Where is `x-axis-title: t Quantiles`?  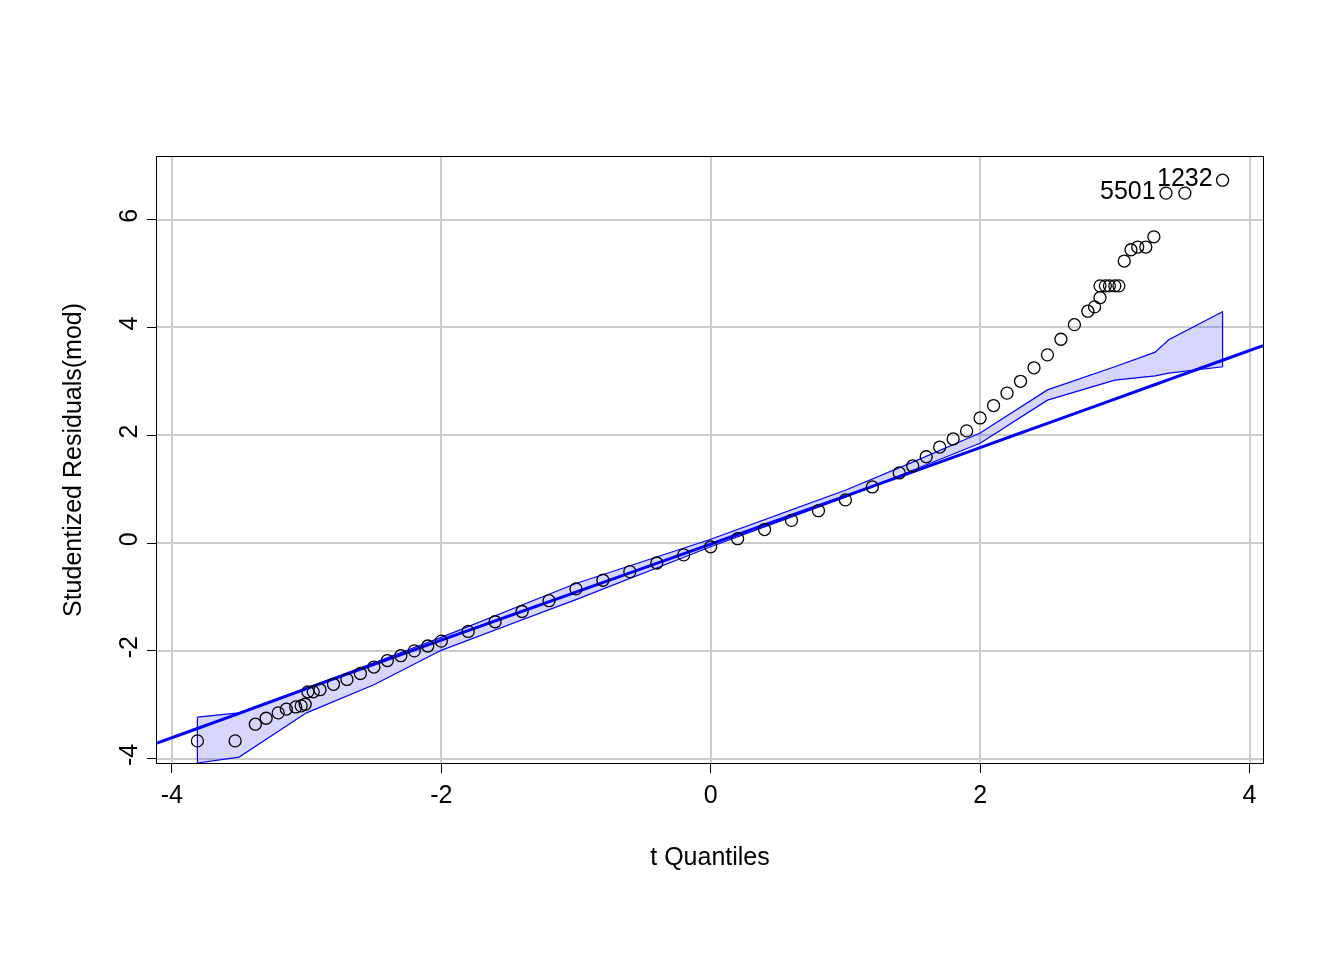
x-axis-title: t Quantiles is located at coordinates (710, 856).